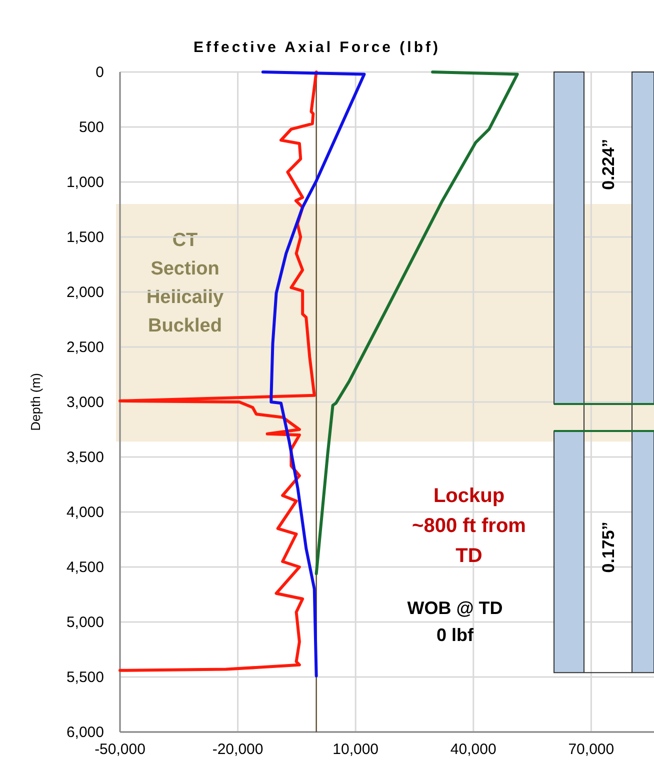 The width and height of the screenshot is (654, 776). What do you see at coordinates (91, 127) in the screenshot?
I see `y-tick-label: 500` at bounding box center [91, 127].